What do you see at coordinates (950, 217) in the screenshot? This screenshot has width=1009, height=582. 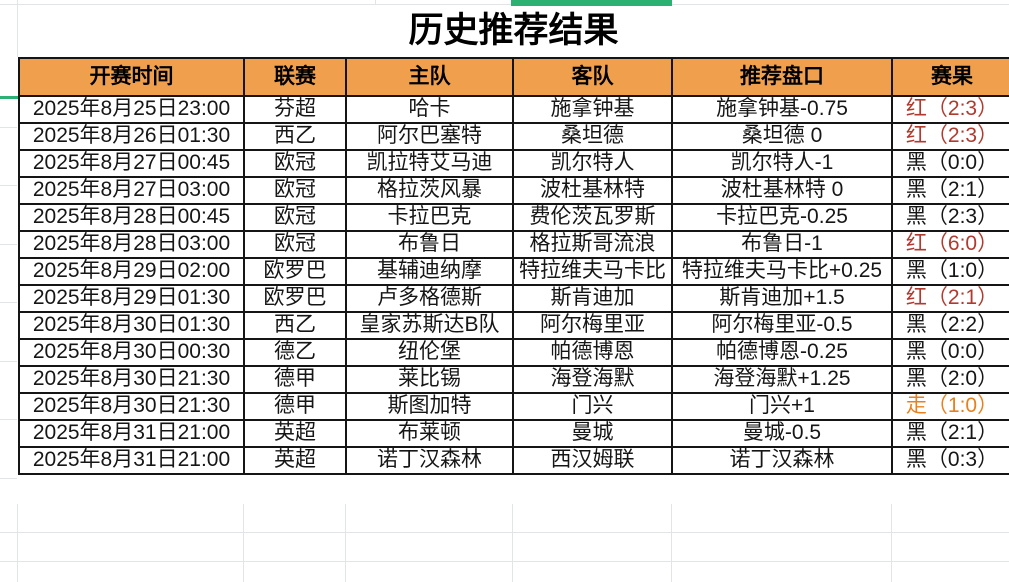 I see `cell-result: 黑（2:3）` at bounding box center [950, 217].